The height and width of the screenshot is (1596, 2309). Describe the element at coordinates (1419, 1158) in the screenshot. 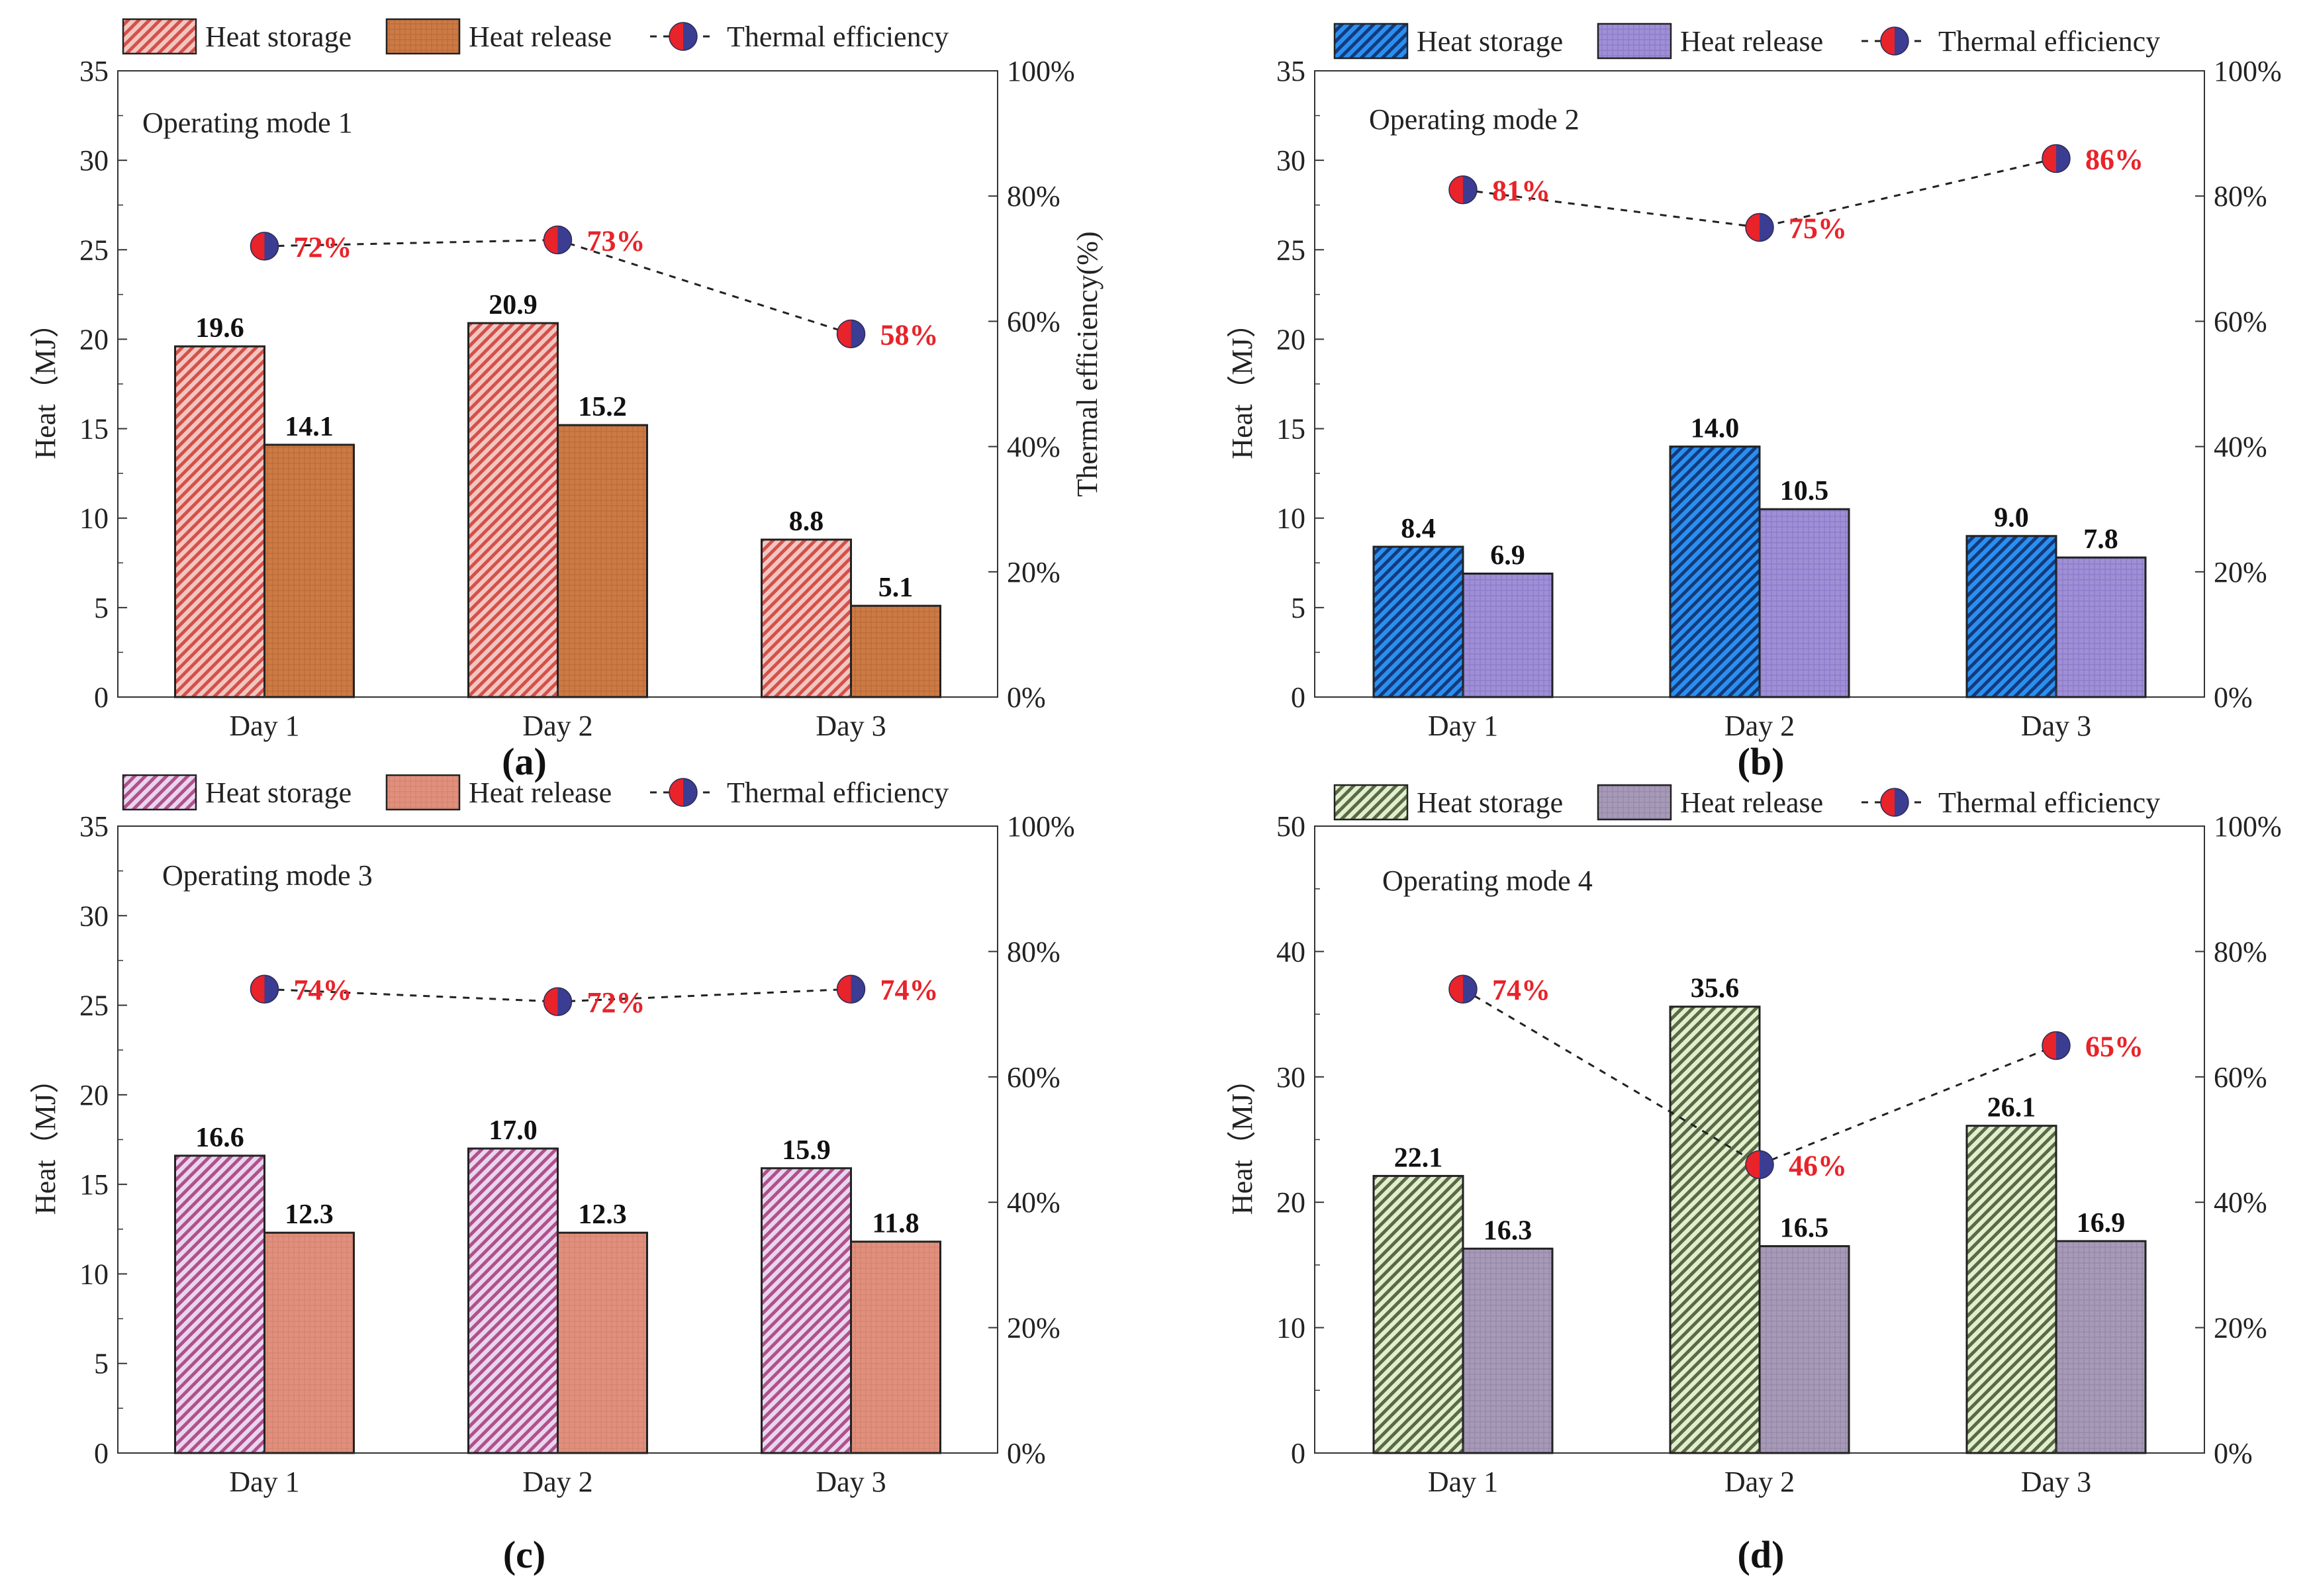

I see `bar-value-label: 22.1` at that location.